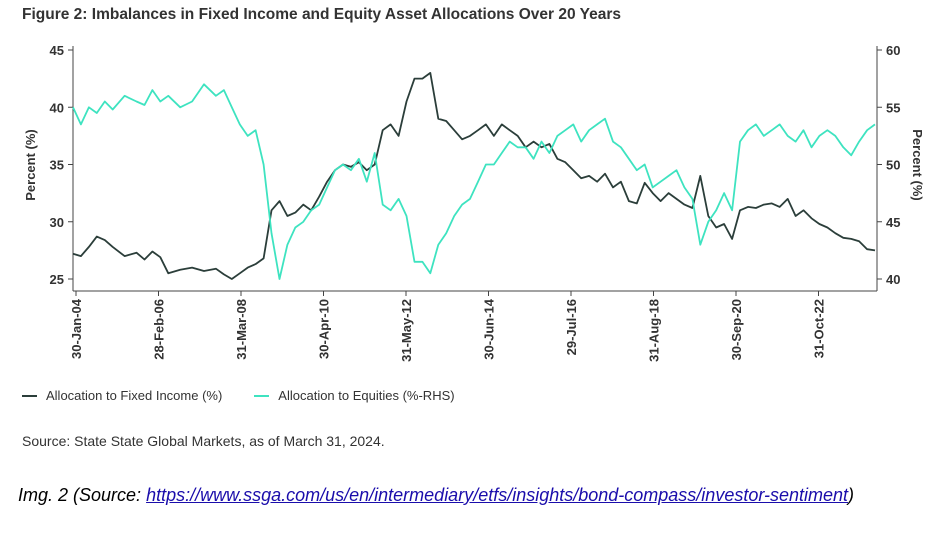 Image resolution: width=940 pixels, height=538 pixels. Describe the element at coordinates (893, 222) in the screenshot. I see `y-right-tick-label: 45` at that location.